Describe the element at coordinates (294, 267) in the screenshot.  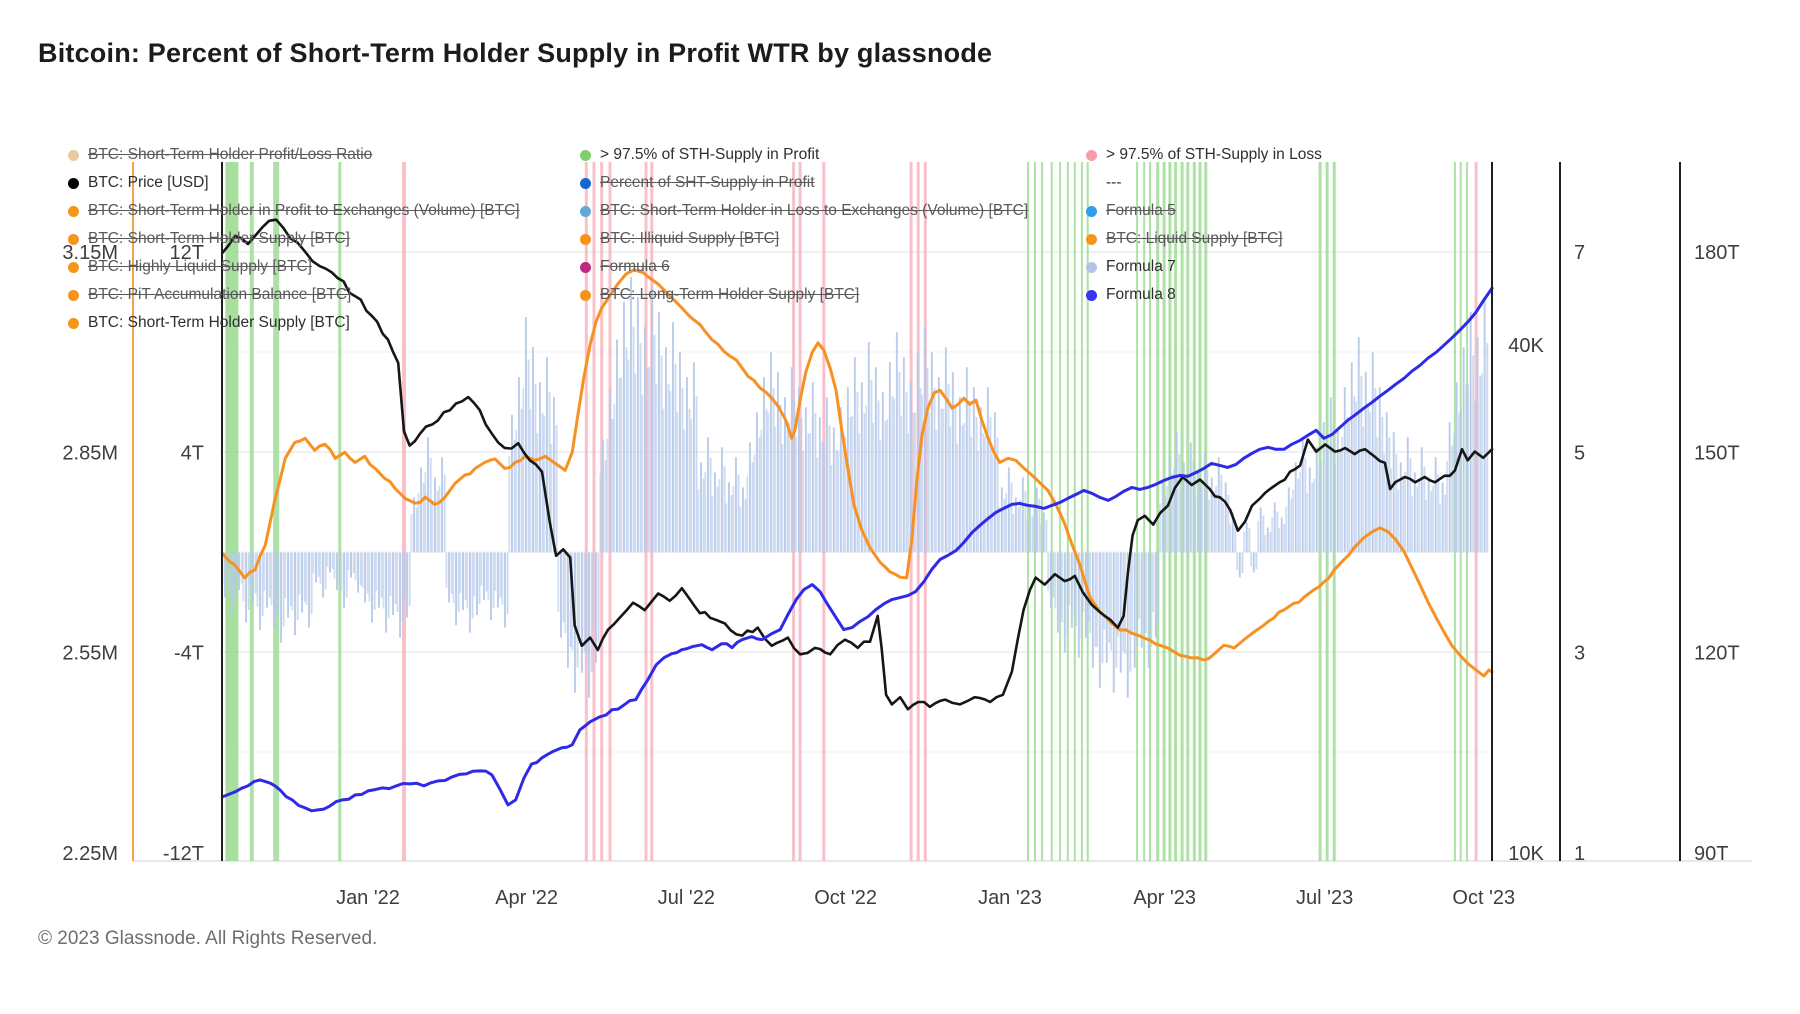
I see `legend-item: BTC: Highly Liquid Supply [BTC]` at that location.